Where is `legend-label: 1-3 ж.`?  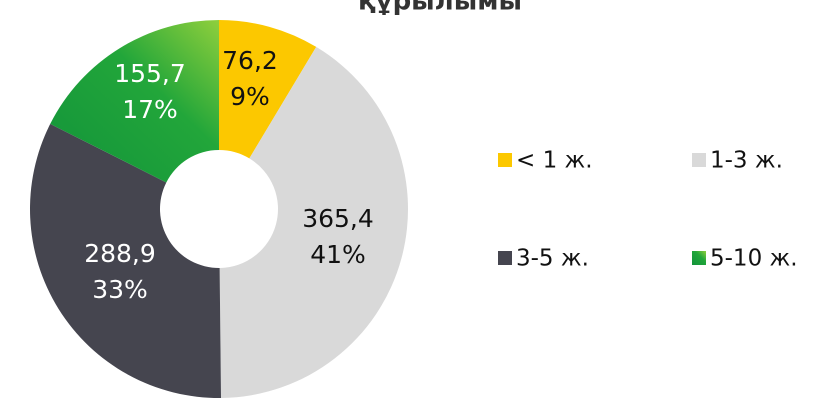
legend-label: 1-3 ж. is located at coordinates (746, 161).